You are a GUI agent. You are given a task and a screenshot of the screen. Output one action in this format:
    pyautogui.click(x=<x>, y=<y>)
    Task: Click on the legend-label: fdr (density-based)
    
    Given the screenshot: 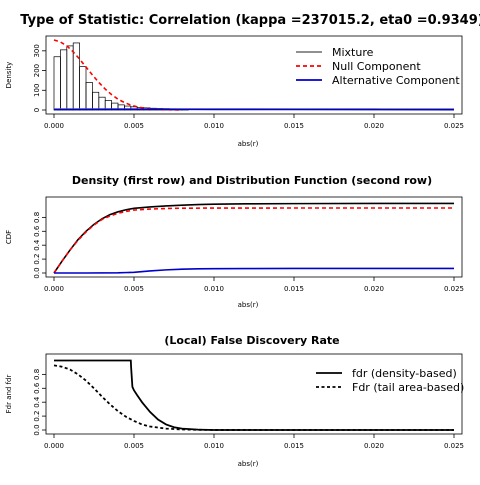 What is the action you would take?
    pyautogui.click(x=404, y=373)
    